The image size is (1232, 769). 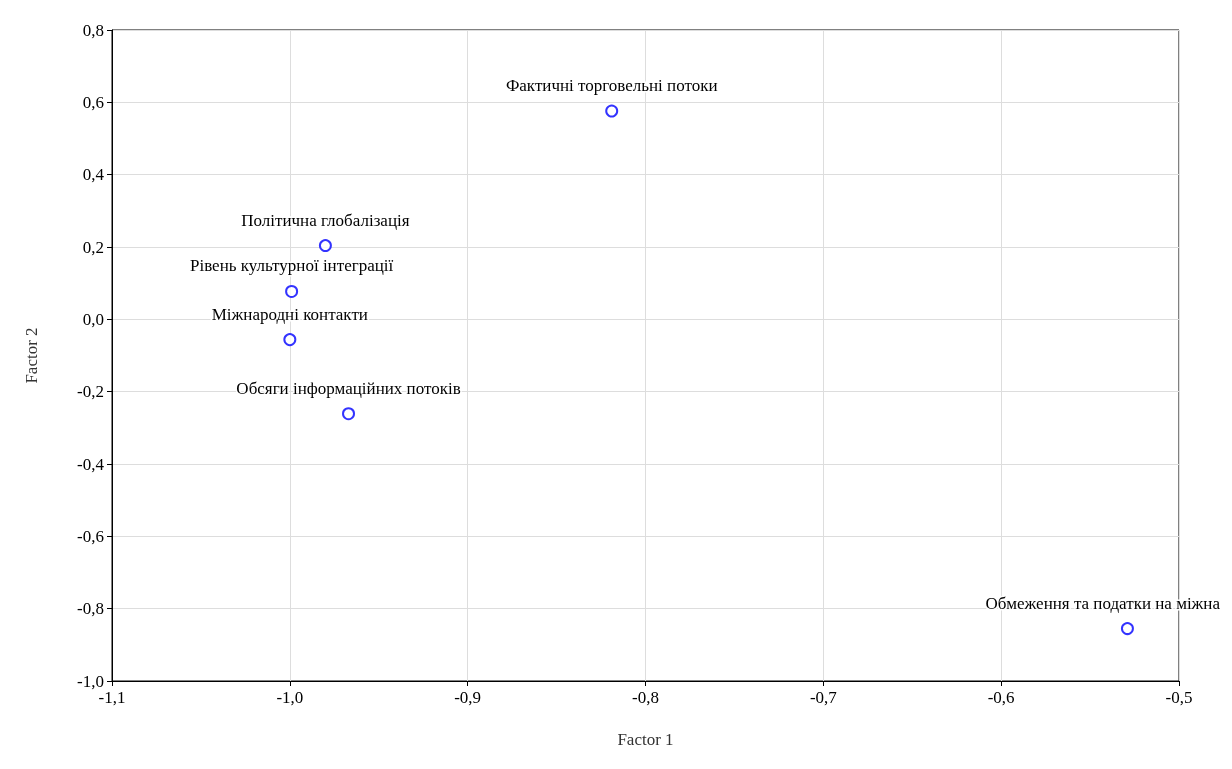 I want to click on y-tick-label: 0,2, so click(x=93, y=247).